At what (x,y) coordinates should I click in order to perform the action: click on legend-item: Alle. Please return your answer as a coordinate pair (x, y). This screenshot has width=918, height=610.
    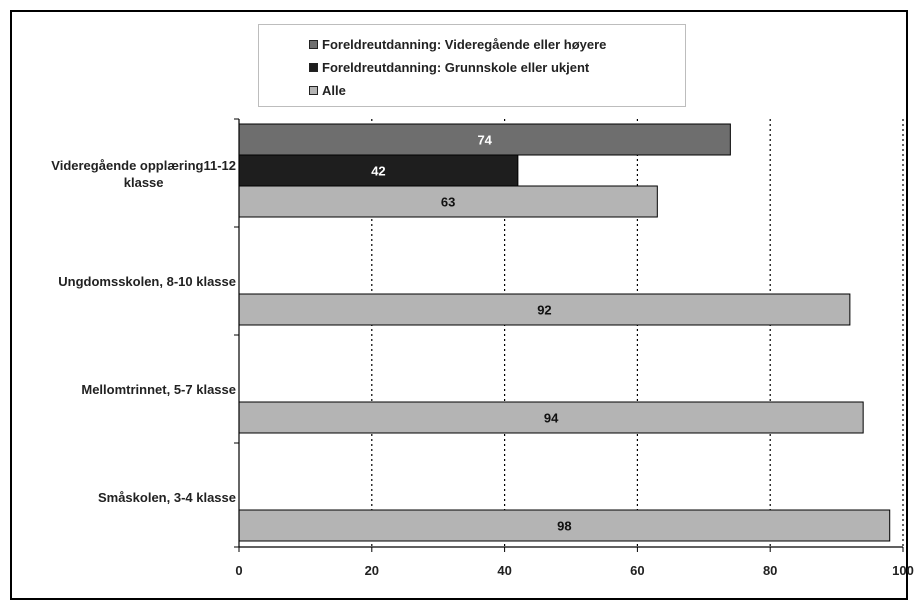
    Looking at the image, I should click on (327, 90).